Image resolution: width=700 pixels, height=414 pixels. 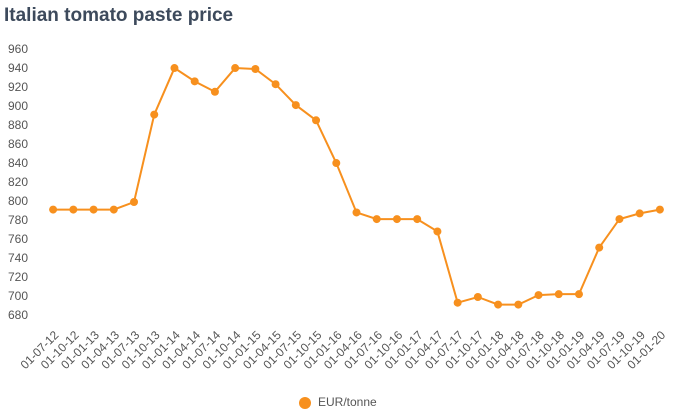 What do you see at coordinates (18, 106) in the screenshot?
I see `y-tick-label: 900` at bounding box center [18, 106].